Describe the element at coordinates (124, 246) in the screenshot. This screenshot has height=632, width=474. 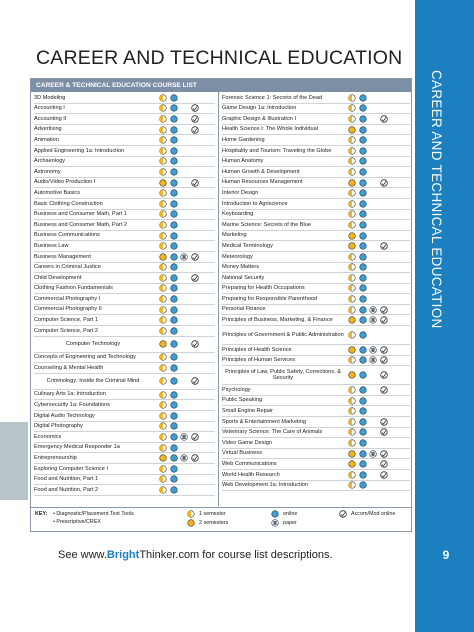
I see `course-row: Business Law` at that location.